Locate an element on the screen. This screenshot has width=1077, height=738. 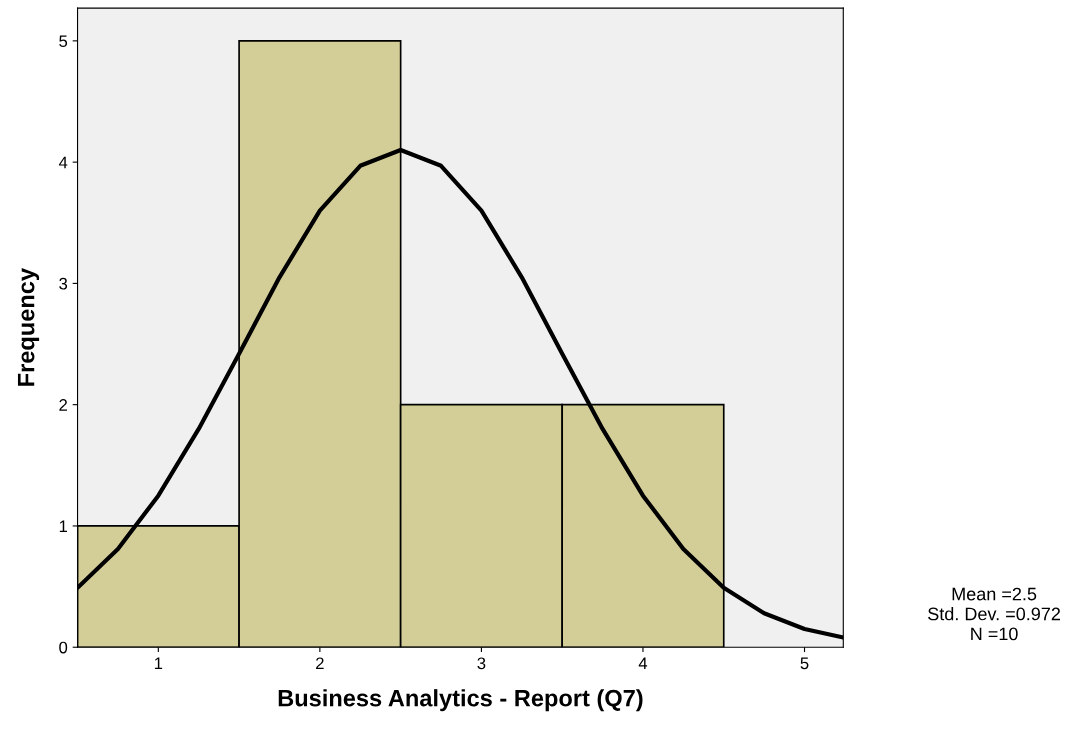
y-tick-label: 1 is located at coordinates (63, 526).